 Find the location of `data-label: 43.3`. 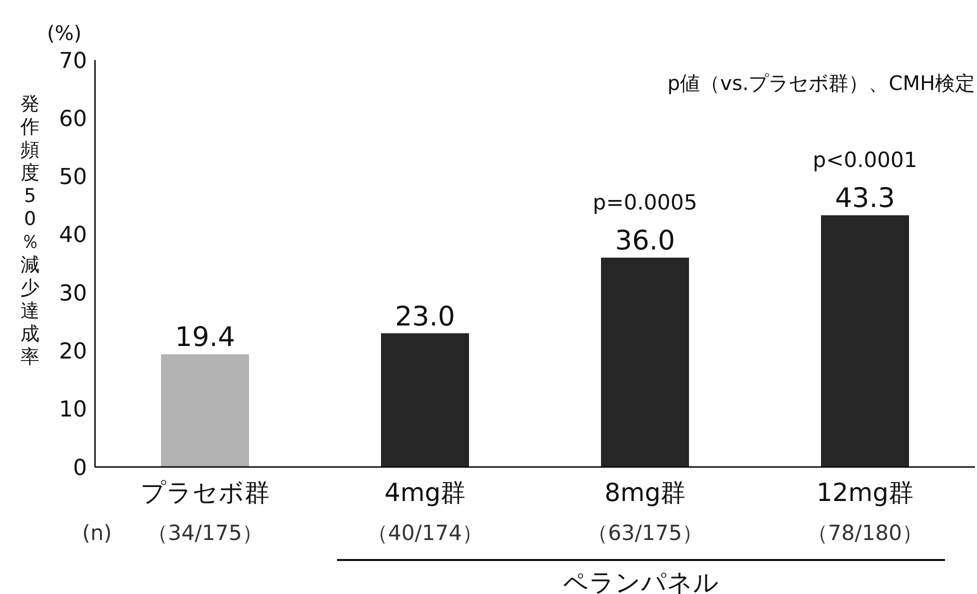

data-label: 43.3 is located at coordinates (865, 198).